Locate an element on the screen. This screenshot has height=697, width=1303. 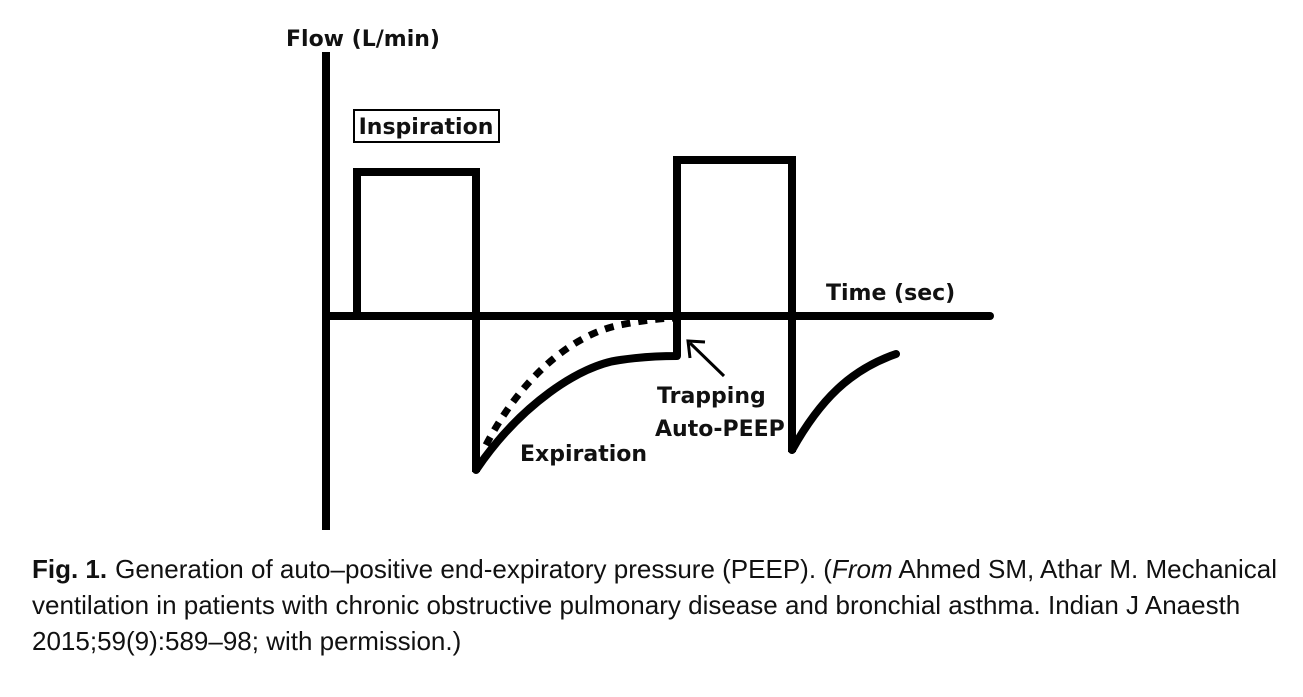
inspiration-label: Inspiration is located at coordinates (426, 127).